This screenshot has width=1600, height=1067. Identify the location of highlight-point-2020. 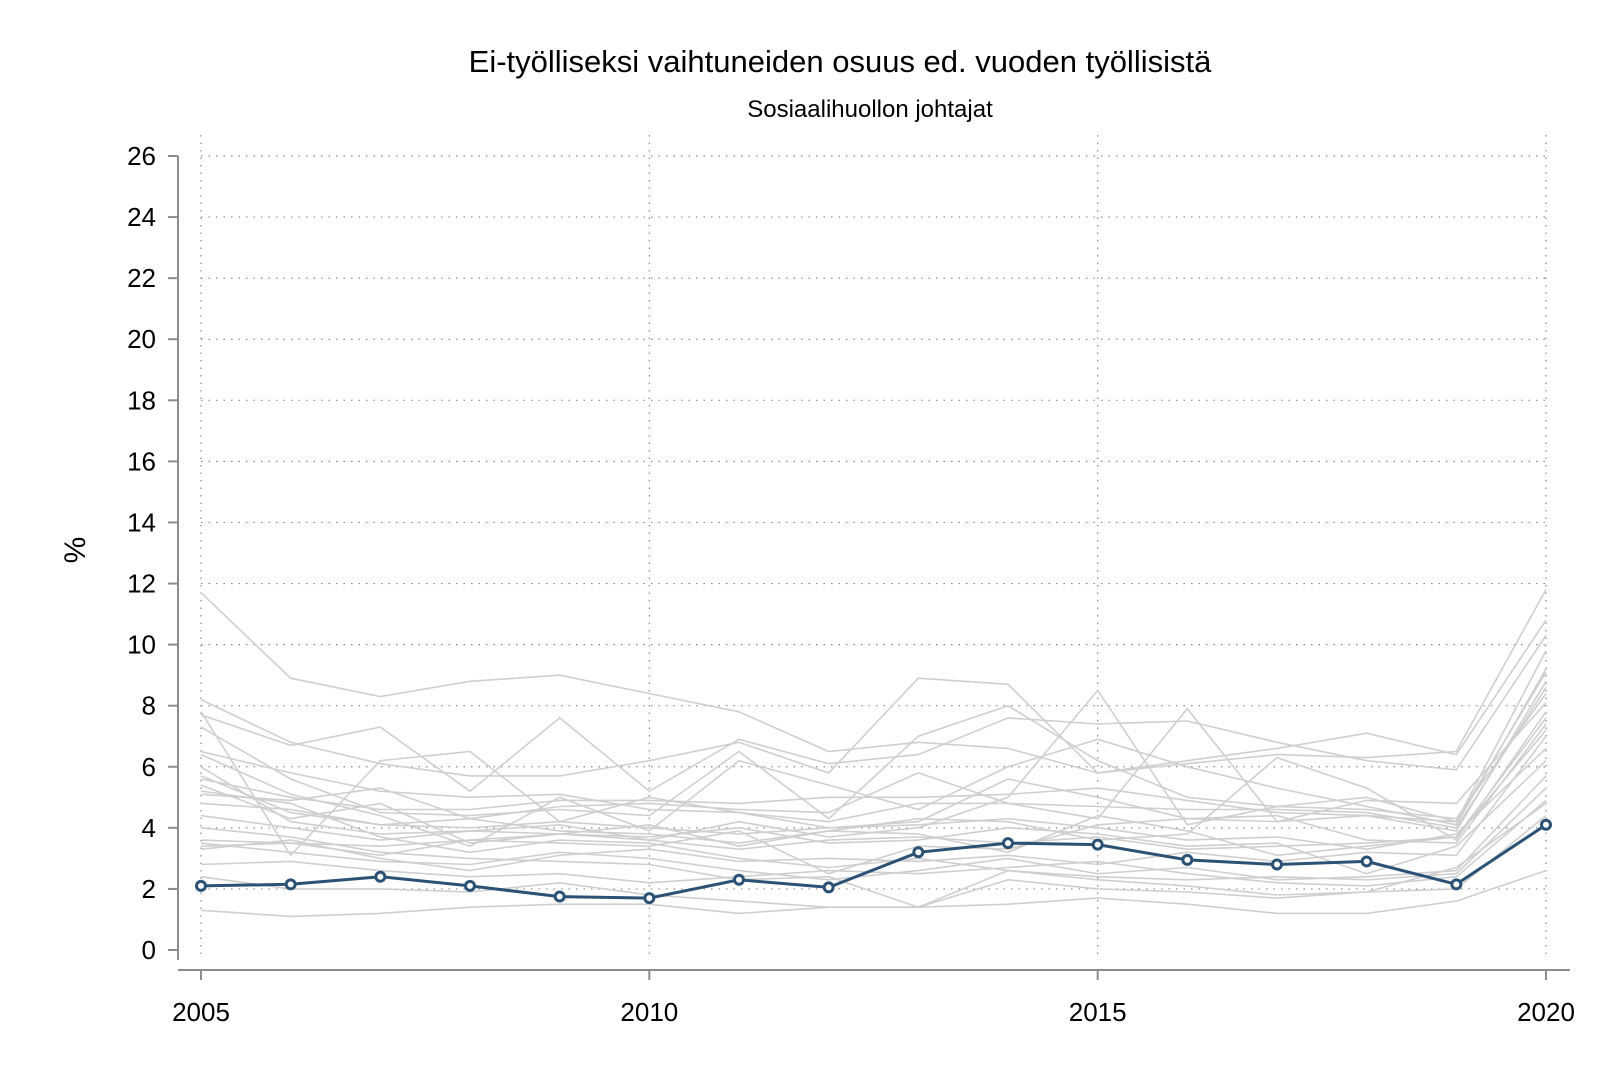
(1546, 824).